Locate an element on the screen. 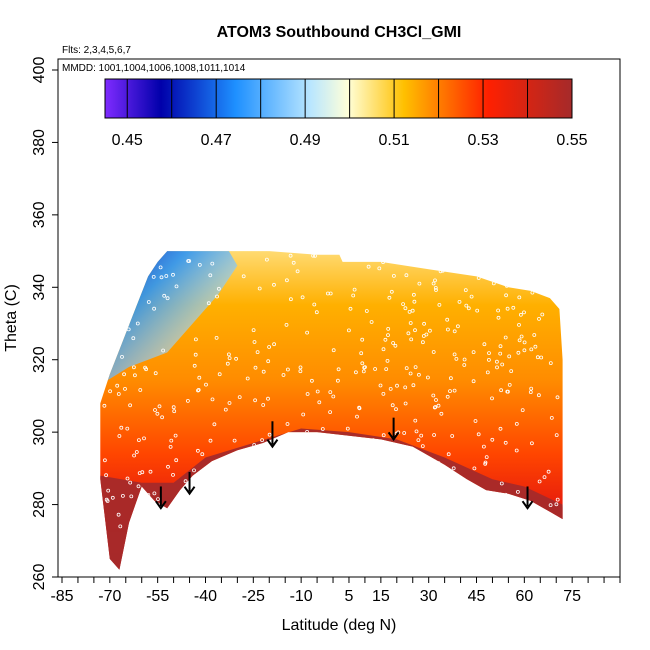 The image size is (650, 650). x-tick-label: -85 is located at coordinates (61, 596).